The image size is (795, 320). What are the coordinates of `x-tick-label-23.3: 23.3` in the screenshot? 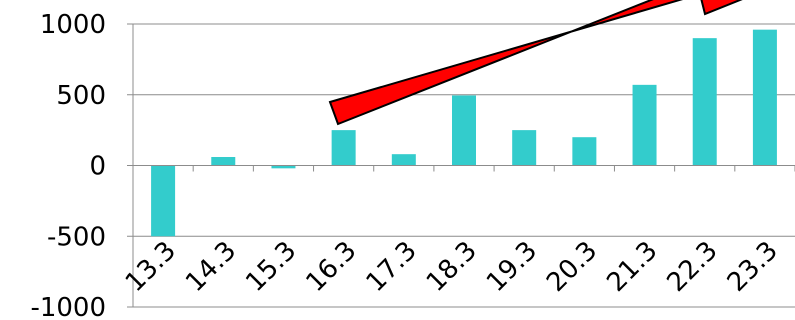 It's located at (753, 267).